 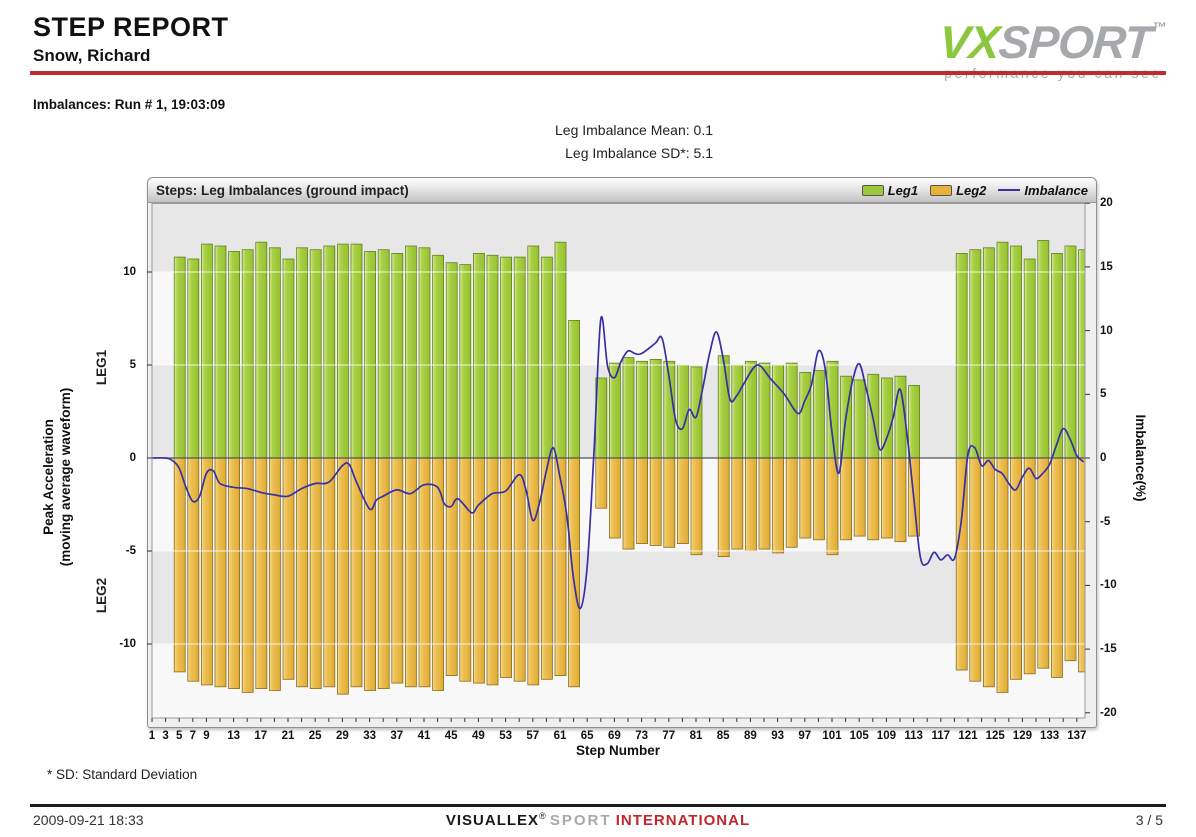 What do you see at coordinates (1106, 203) in the screenshot?
I see `y-right-tick-label: 20` at bounding box center [1106, 203].